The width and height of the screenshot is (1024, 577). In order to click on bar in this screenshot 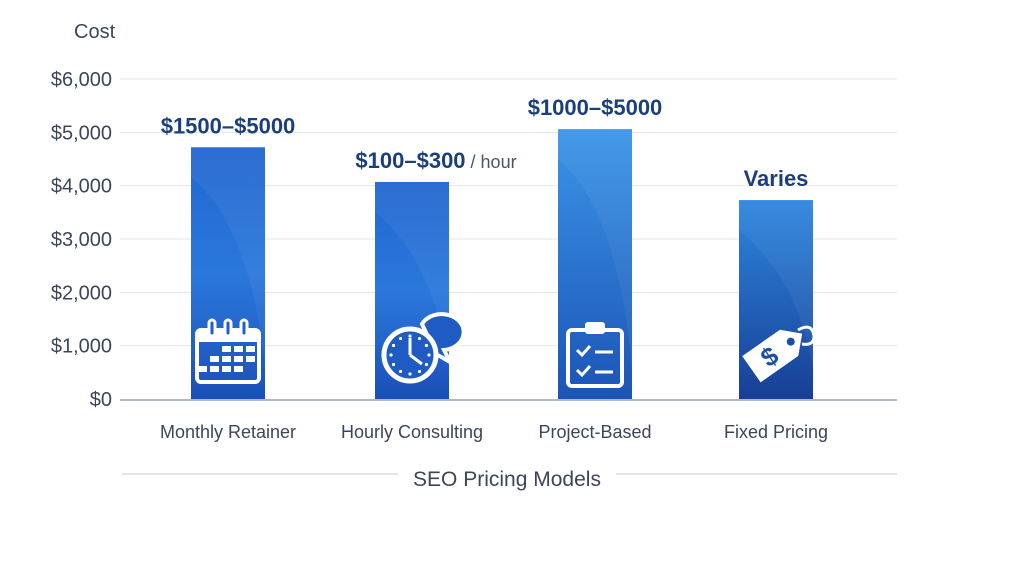, I will do `click(595, 264)`.